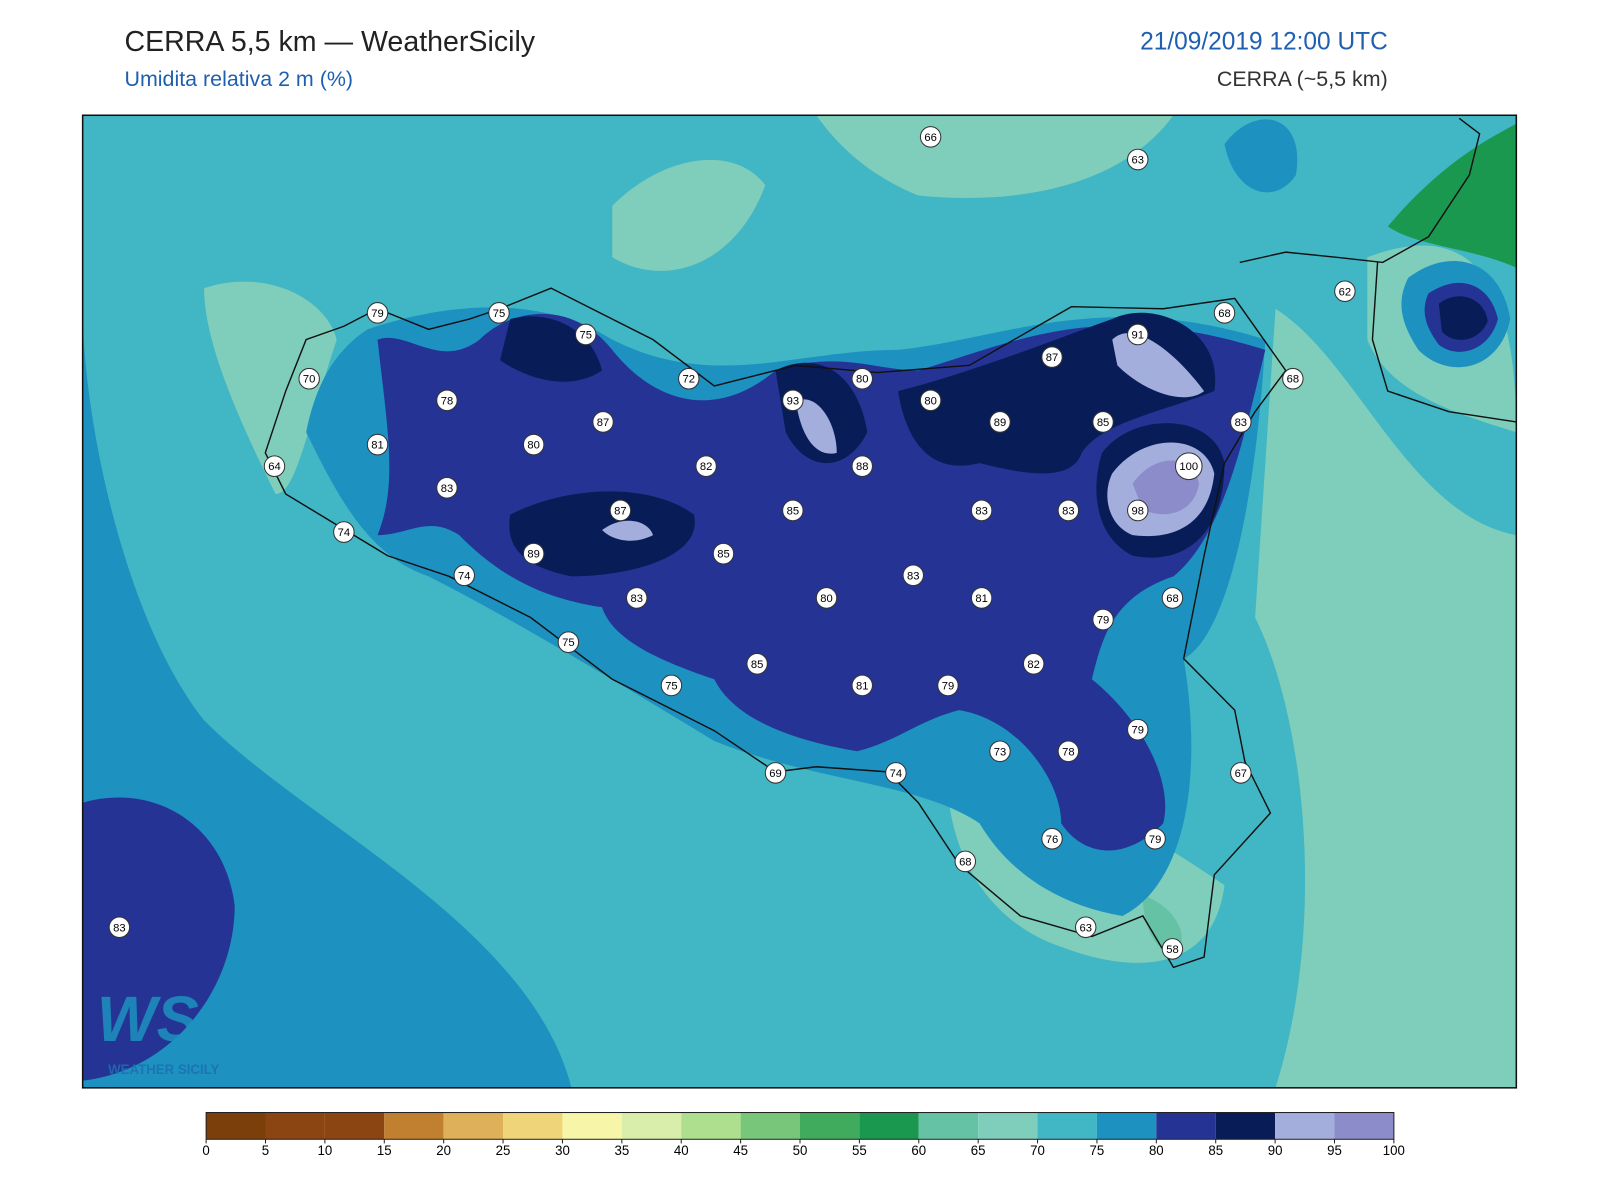  Describe the element at coordinates (1138, 511) in the screenshot. I see `station-value: 98` at that location.